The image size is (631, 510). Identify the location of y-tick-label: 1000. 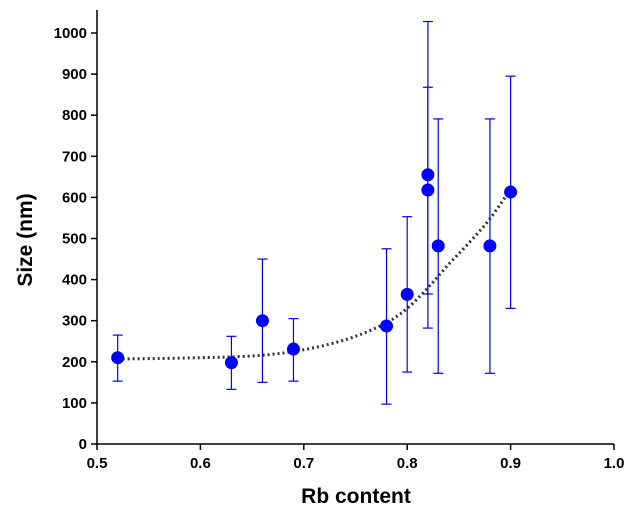
(70, 33).